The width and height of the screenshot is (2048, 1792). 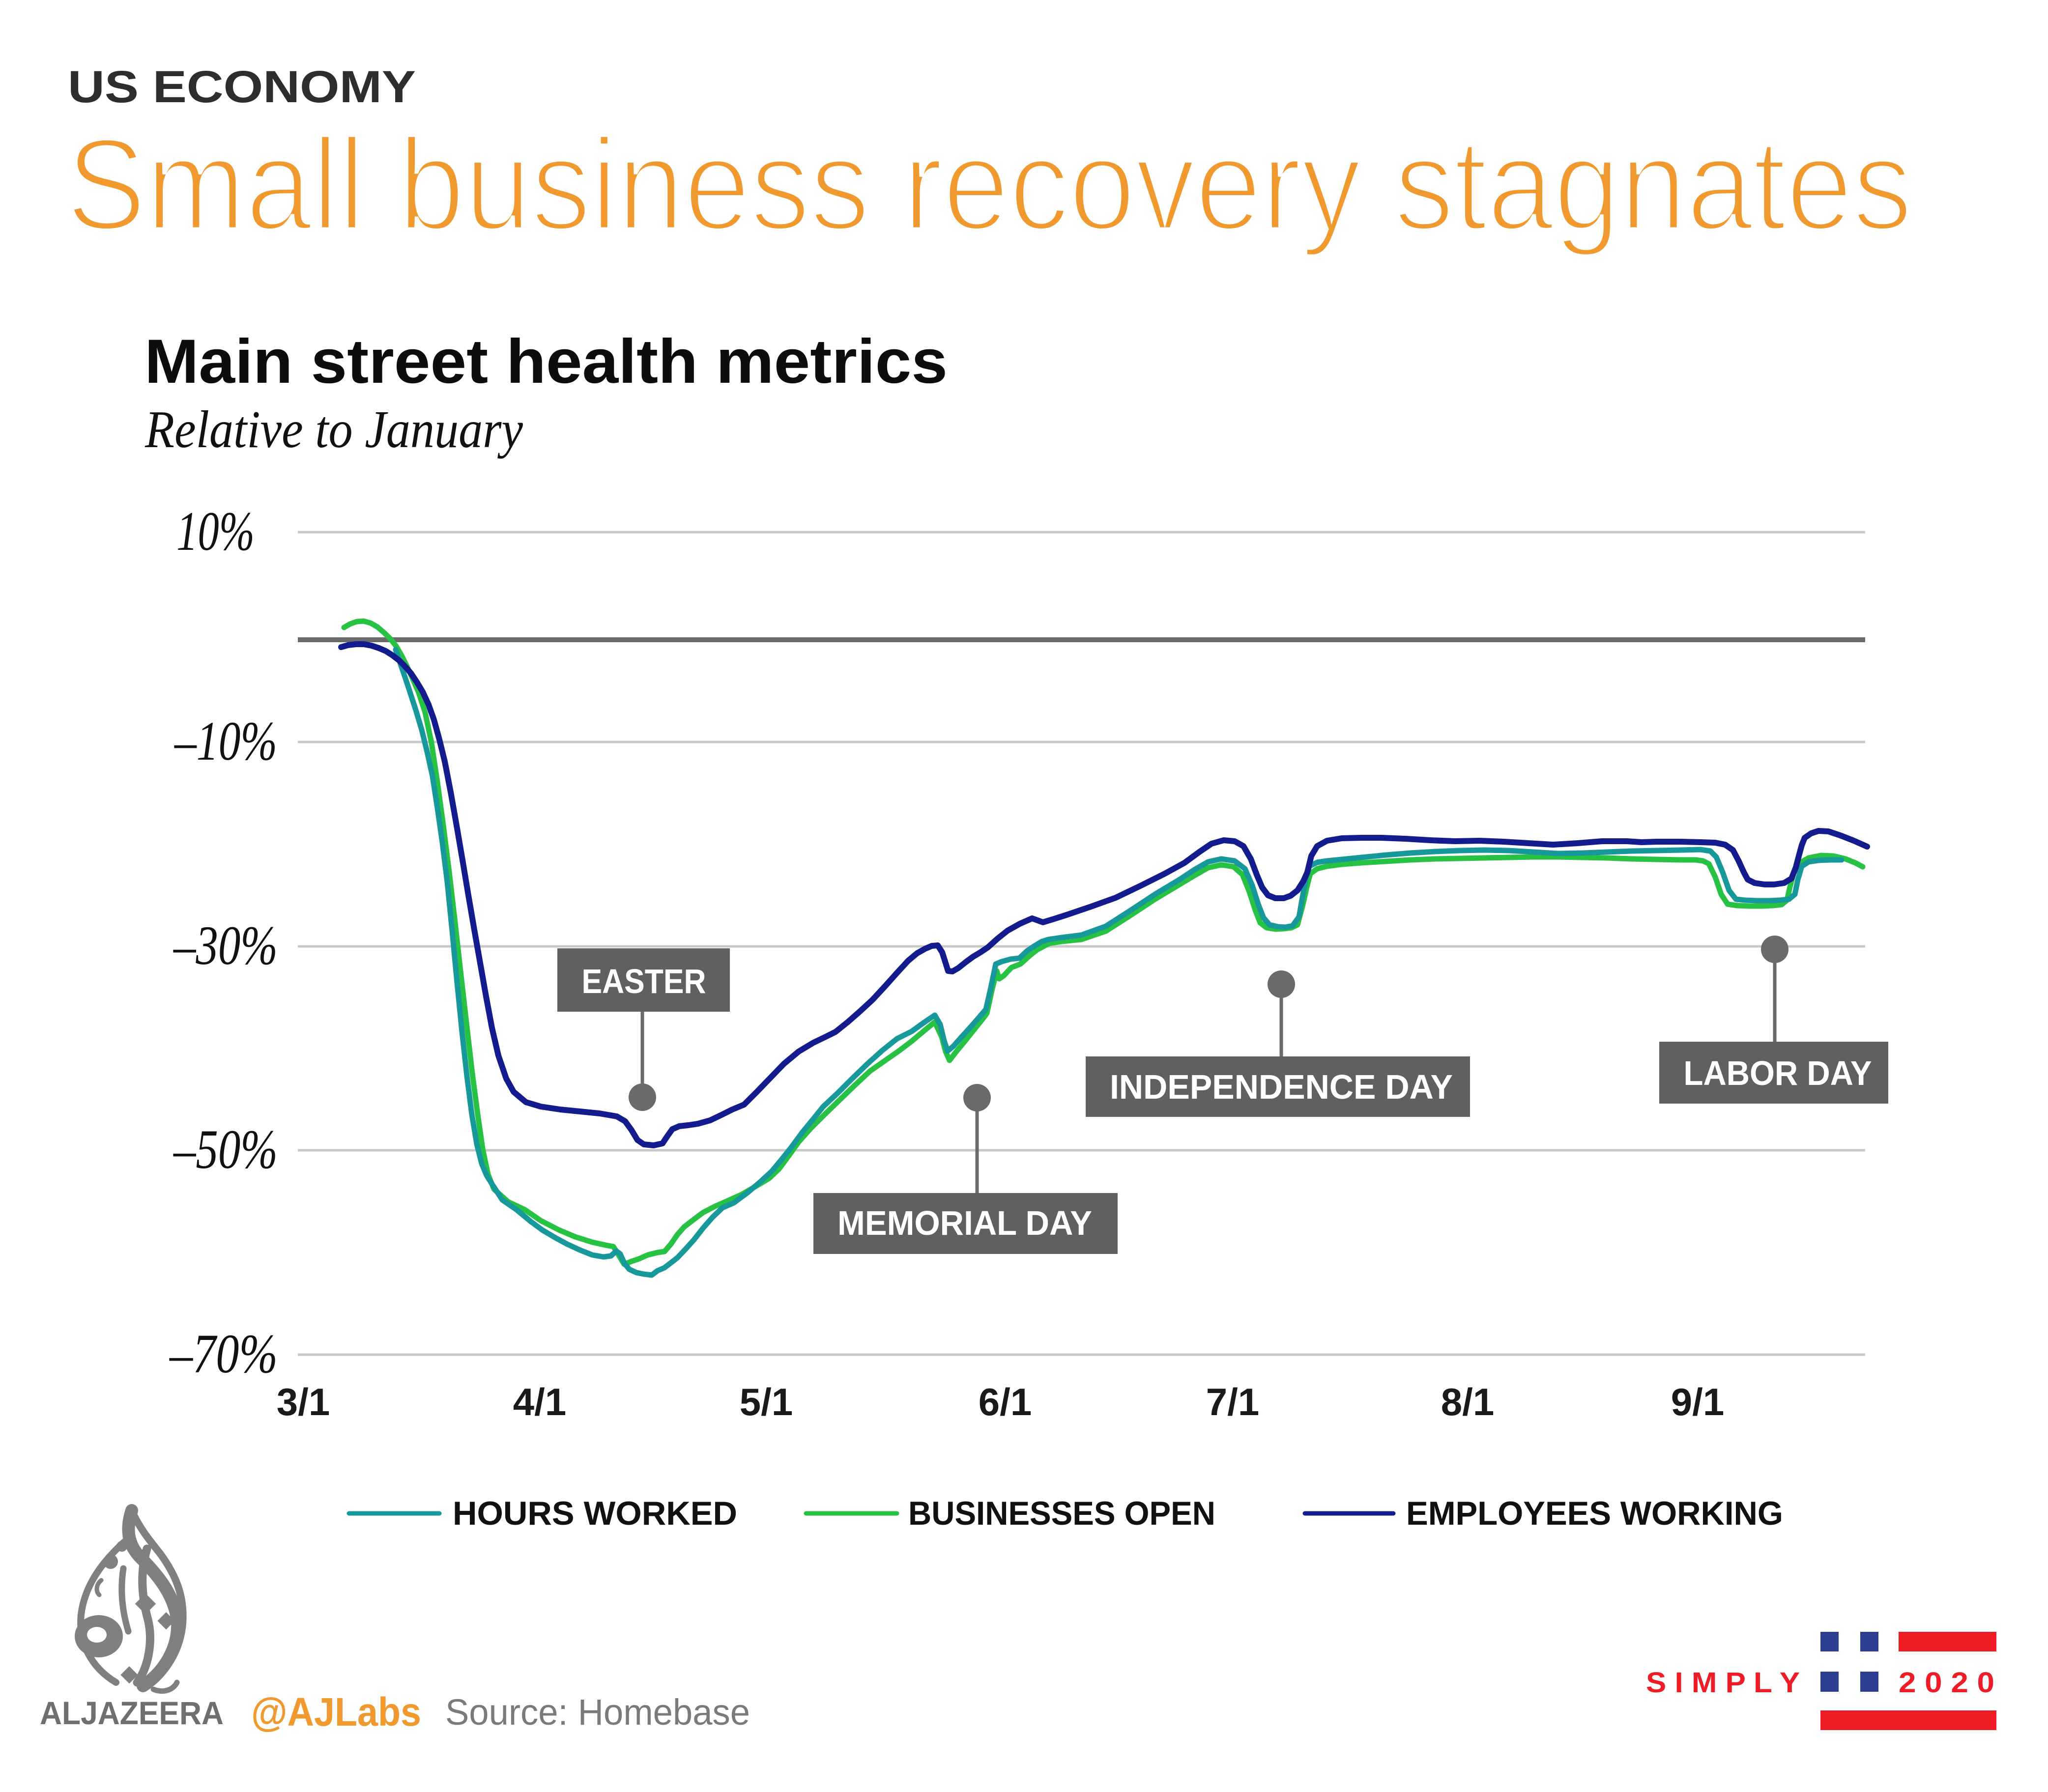 I want to click on svg-text: MEMORIAL DAY, so click(x=964, y=1223).